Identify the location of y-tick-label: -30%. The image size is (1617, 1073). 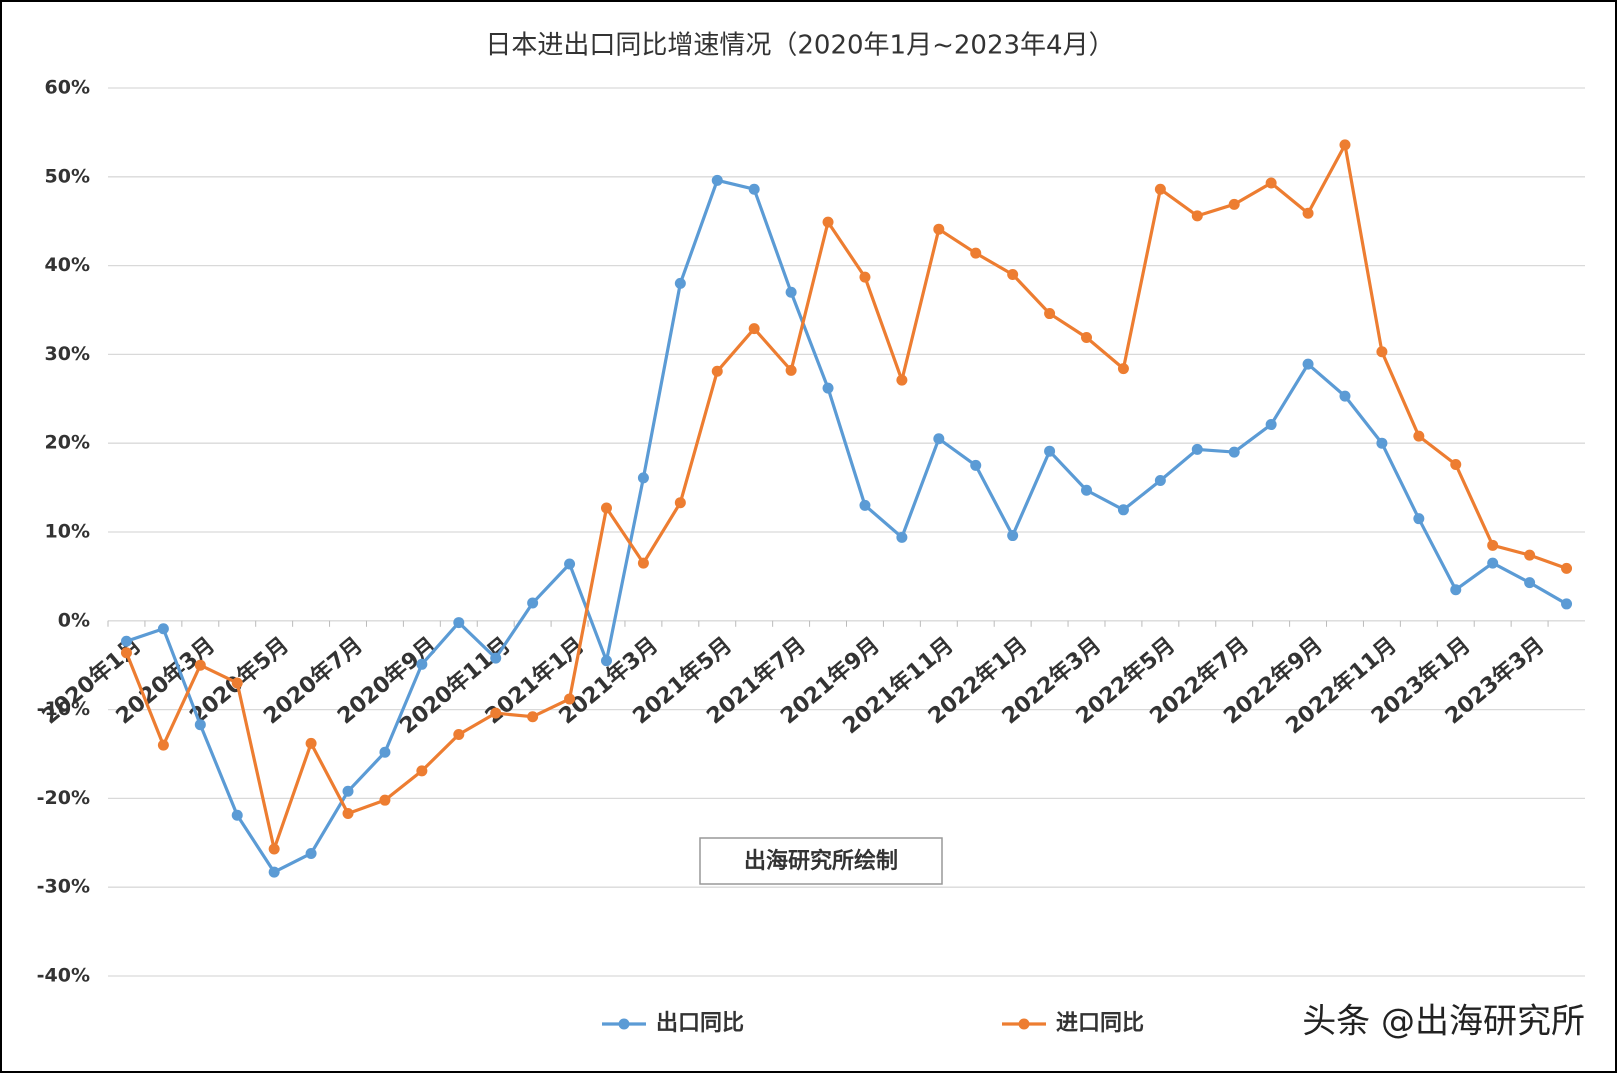
(63, 887).